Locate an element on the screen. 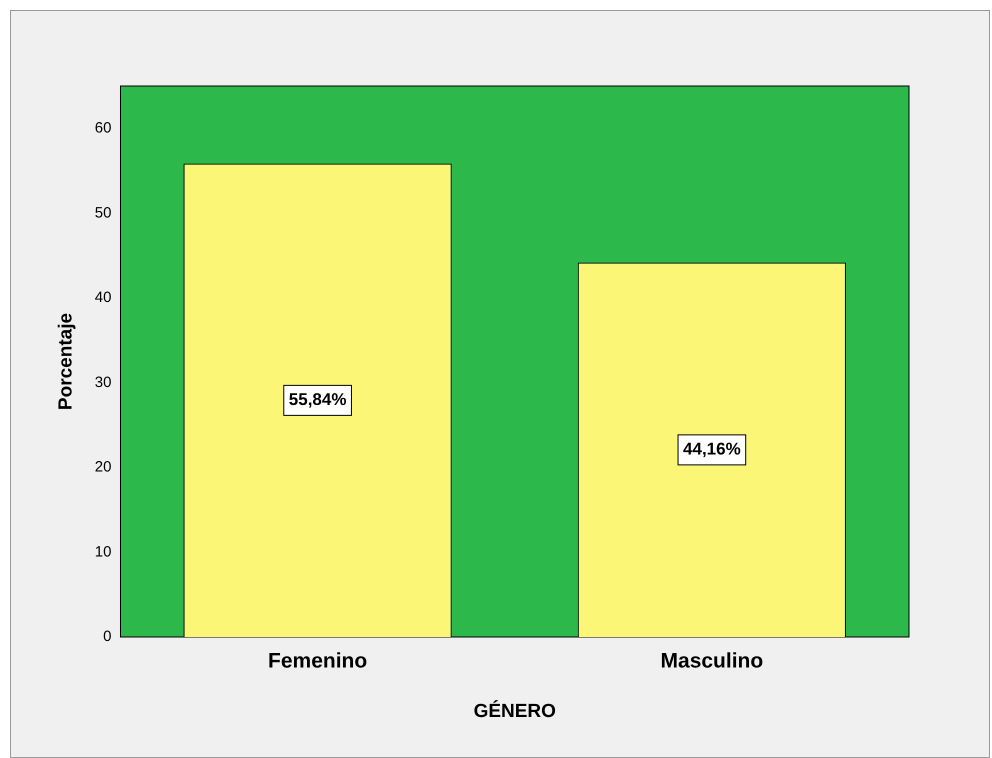  data-label: 44,16% is located at coordinates (712, 449).